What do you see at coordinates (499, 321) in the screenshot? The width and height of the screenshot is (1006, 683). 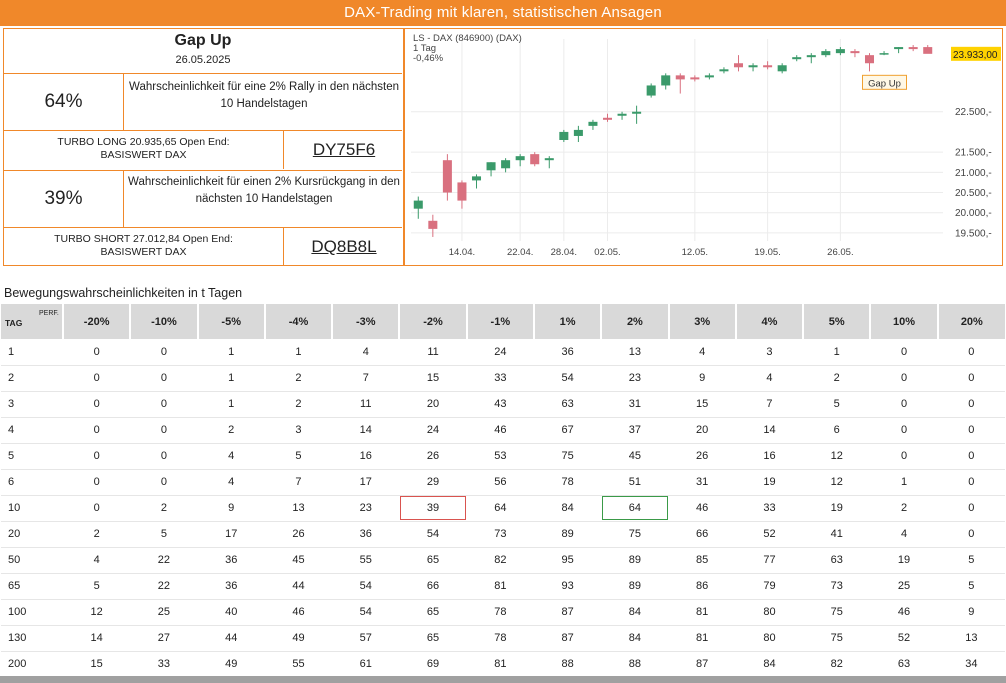 I see `column-header: -1%` at bounding box center [499, 321].